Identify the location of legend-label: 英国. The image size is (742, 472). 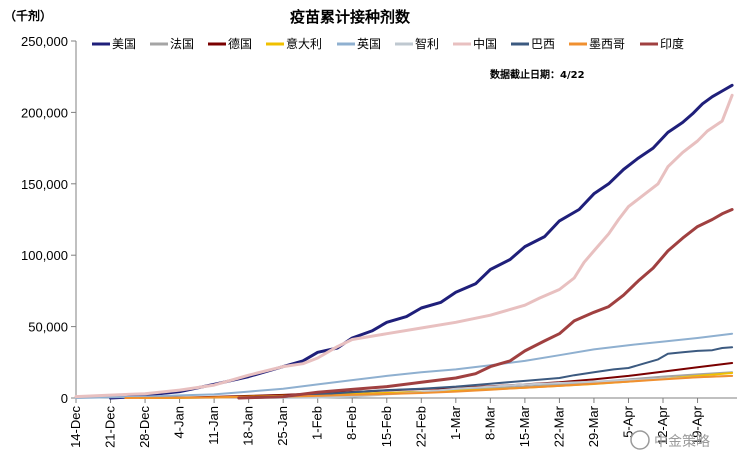
(369, 44).